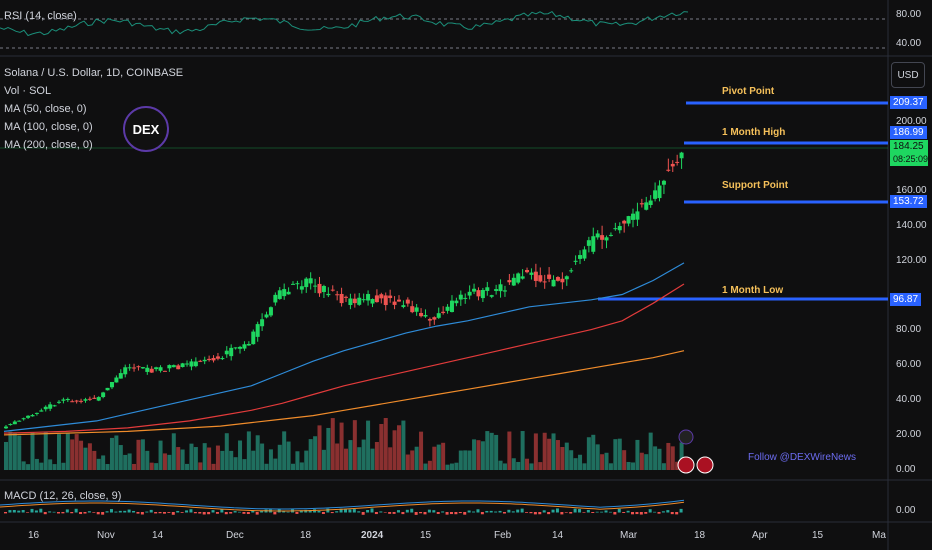 This screenshot has width=932, height=550. What do you see at coordinates (908, 75) in the screenshot?
I see `currency-button: USD` at bounding box center [908, 75].